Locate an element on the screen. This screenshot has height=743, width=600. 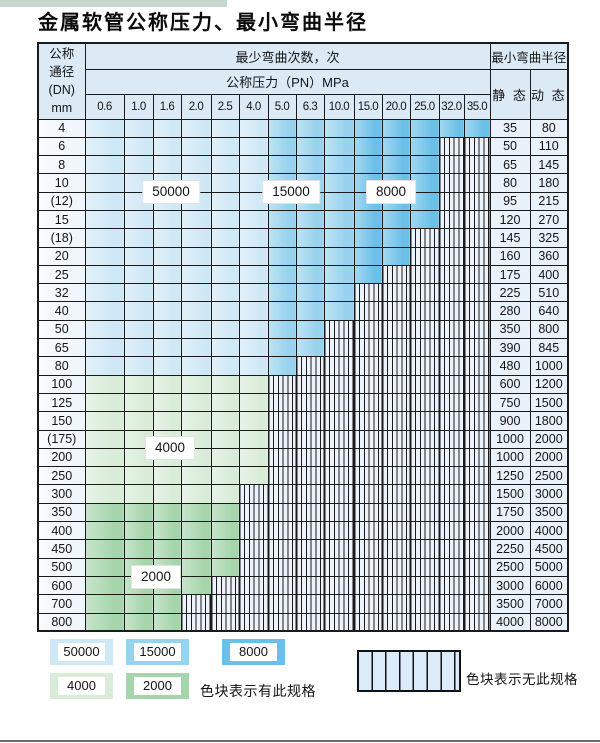
dynamic-radius-value: 2000 is located at coordinates (549, 457).